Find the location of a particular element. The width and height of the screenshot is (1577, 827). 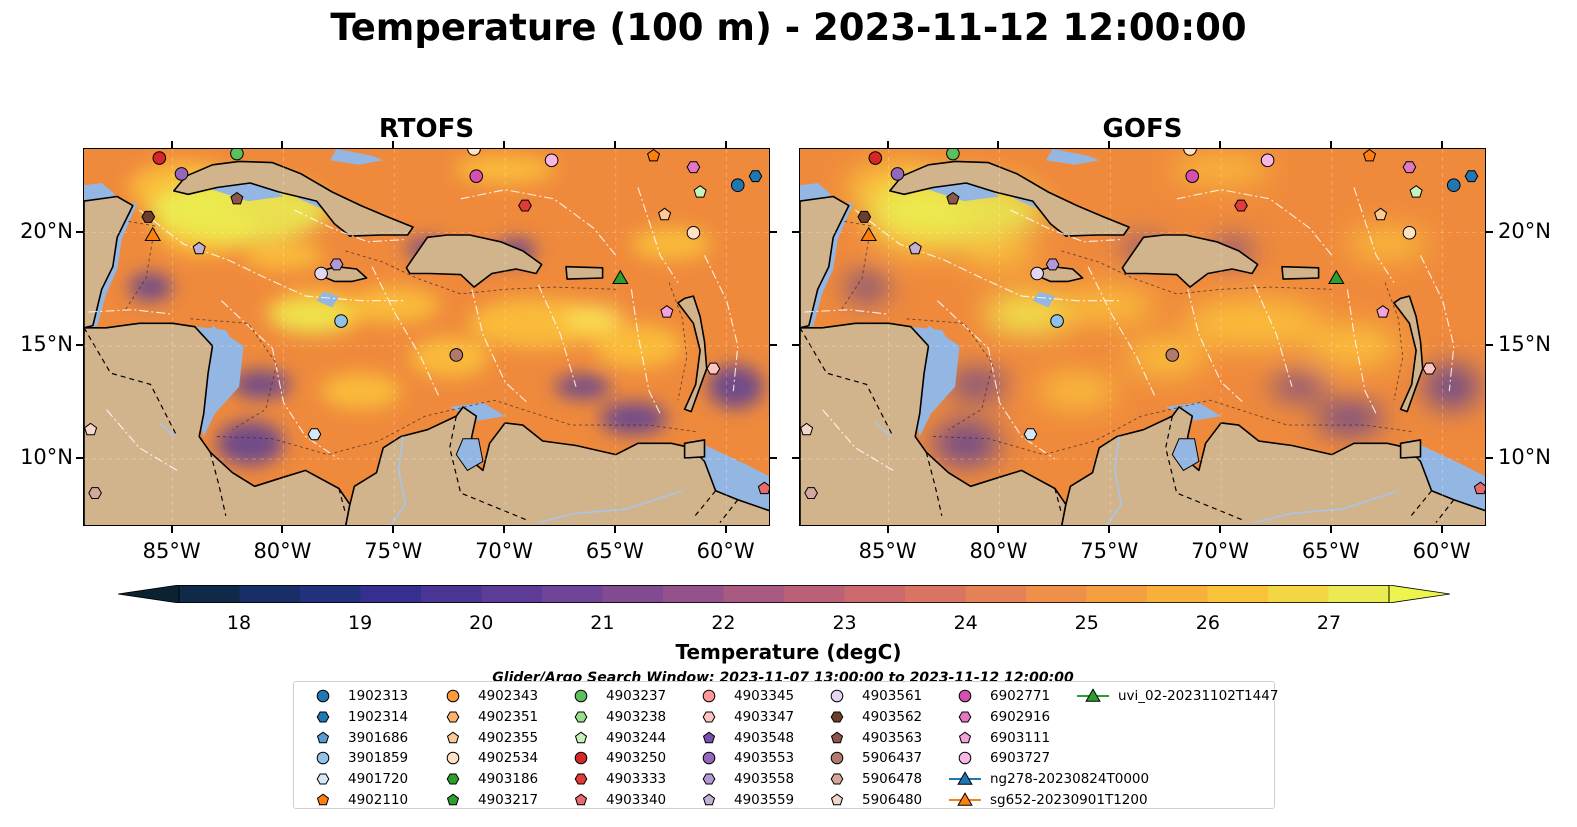

legend-item: 6903111 is located at coordinates (999, 738).